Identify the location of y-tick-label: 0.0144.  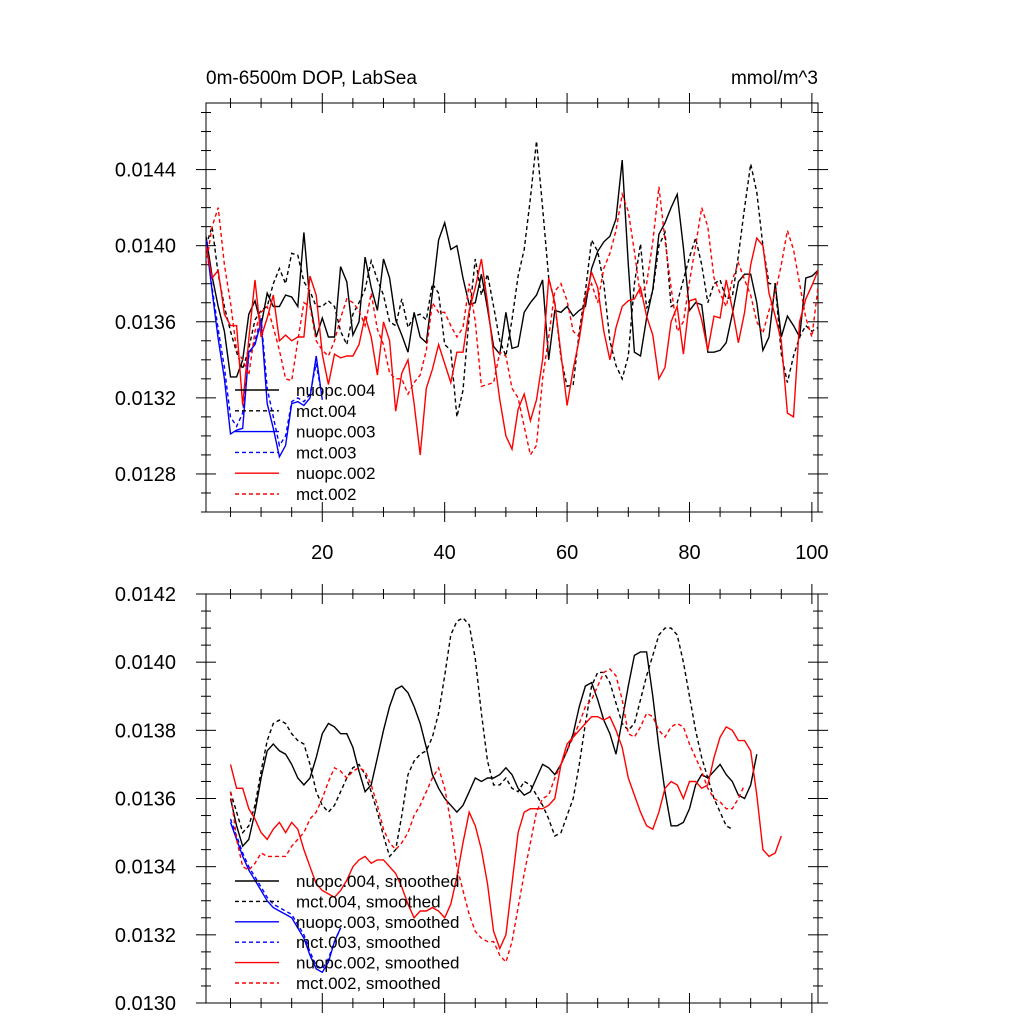
(145, 171).